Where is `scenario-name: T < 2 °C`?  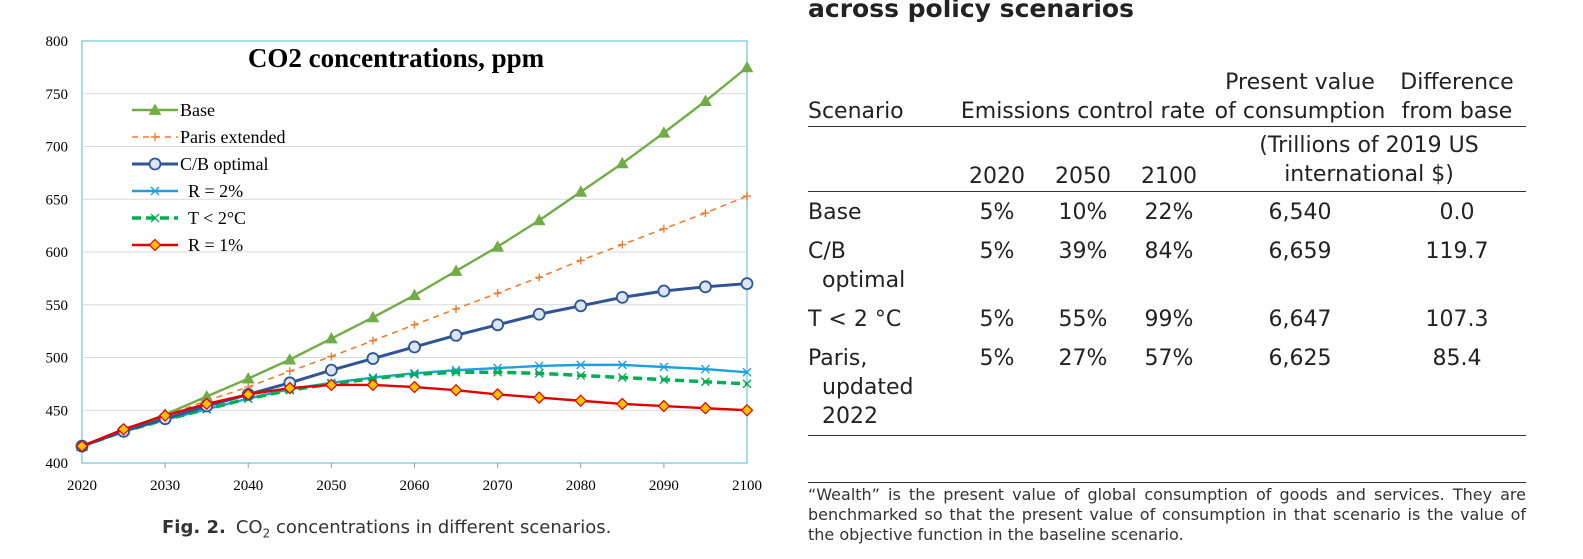
scenario-name: T < 2 °C is located at coordinates (881, 318).